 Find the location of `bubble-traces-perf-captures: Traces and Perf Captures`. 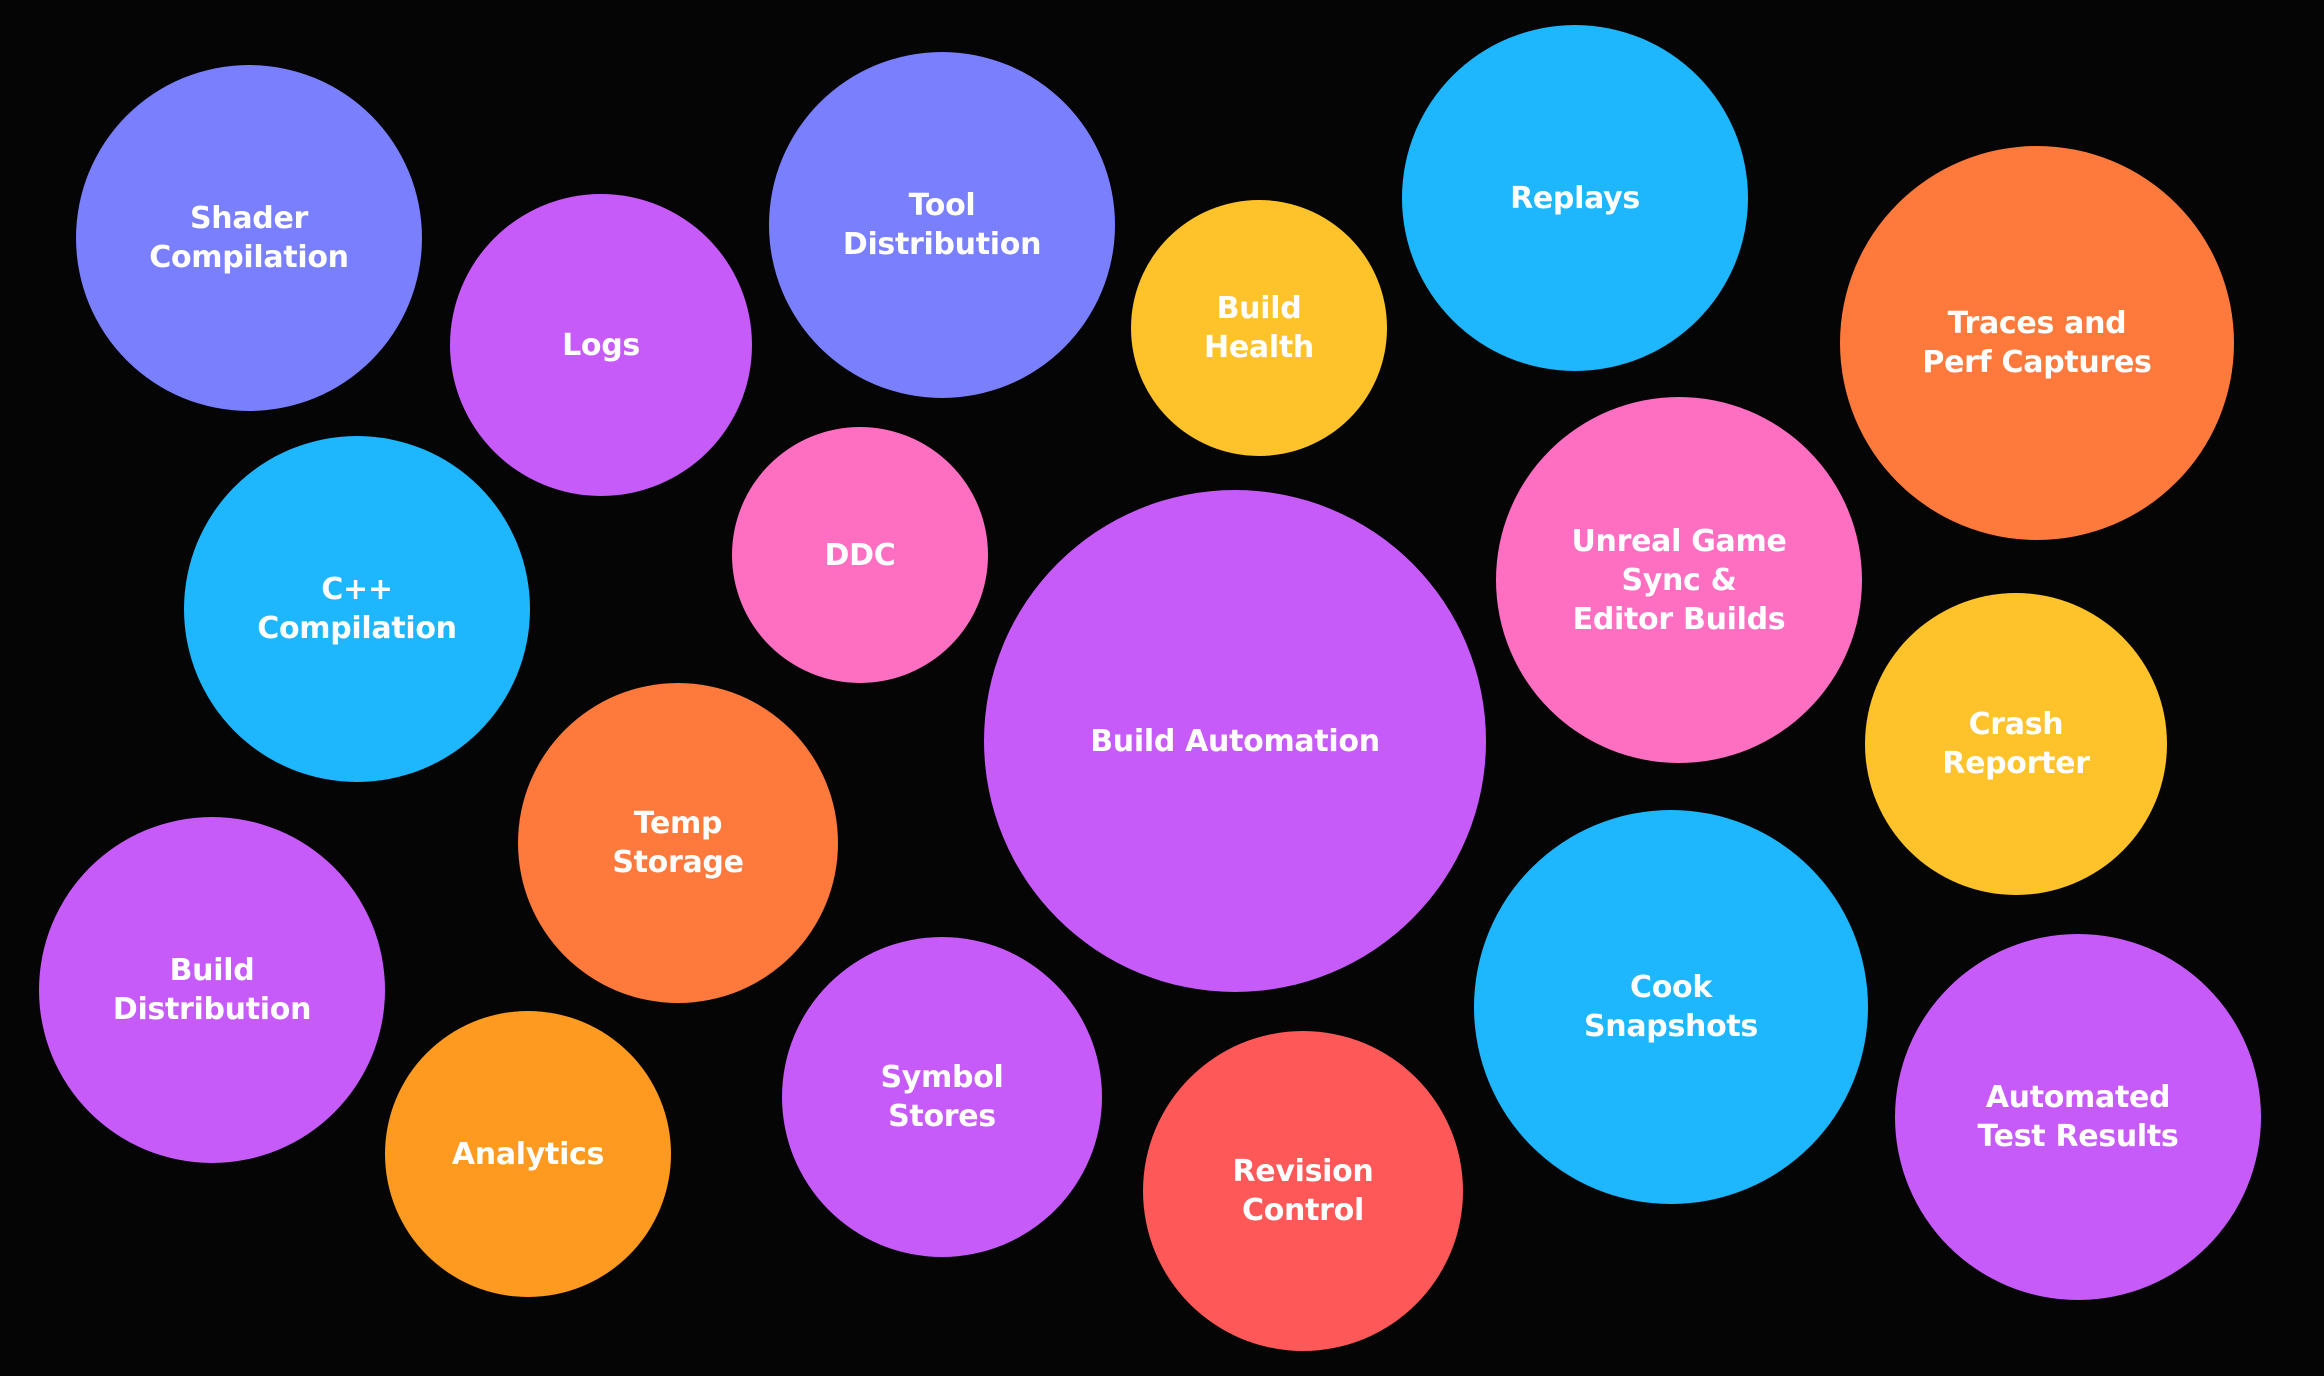

bubble-traces-perf-captures: Traces and Perf Captures is located at coordinates (2037, 343).